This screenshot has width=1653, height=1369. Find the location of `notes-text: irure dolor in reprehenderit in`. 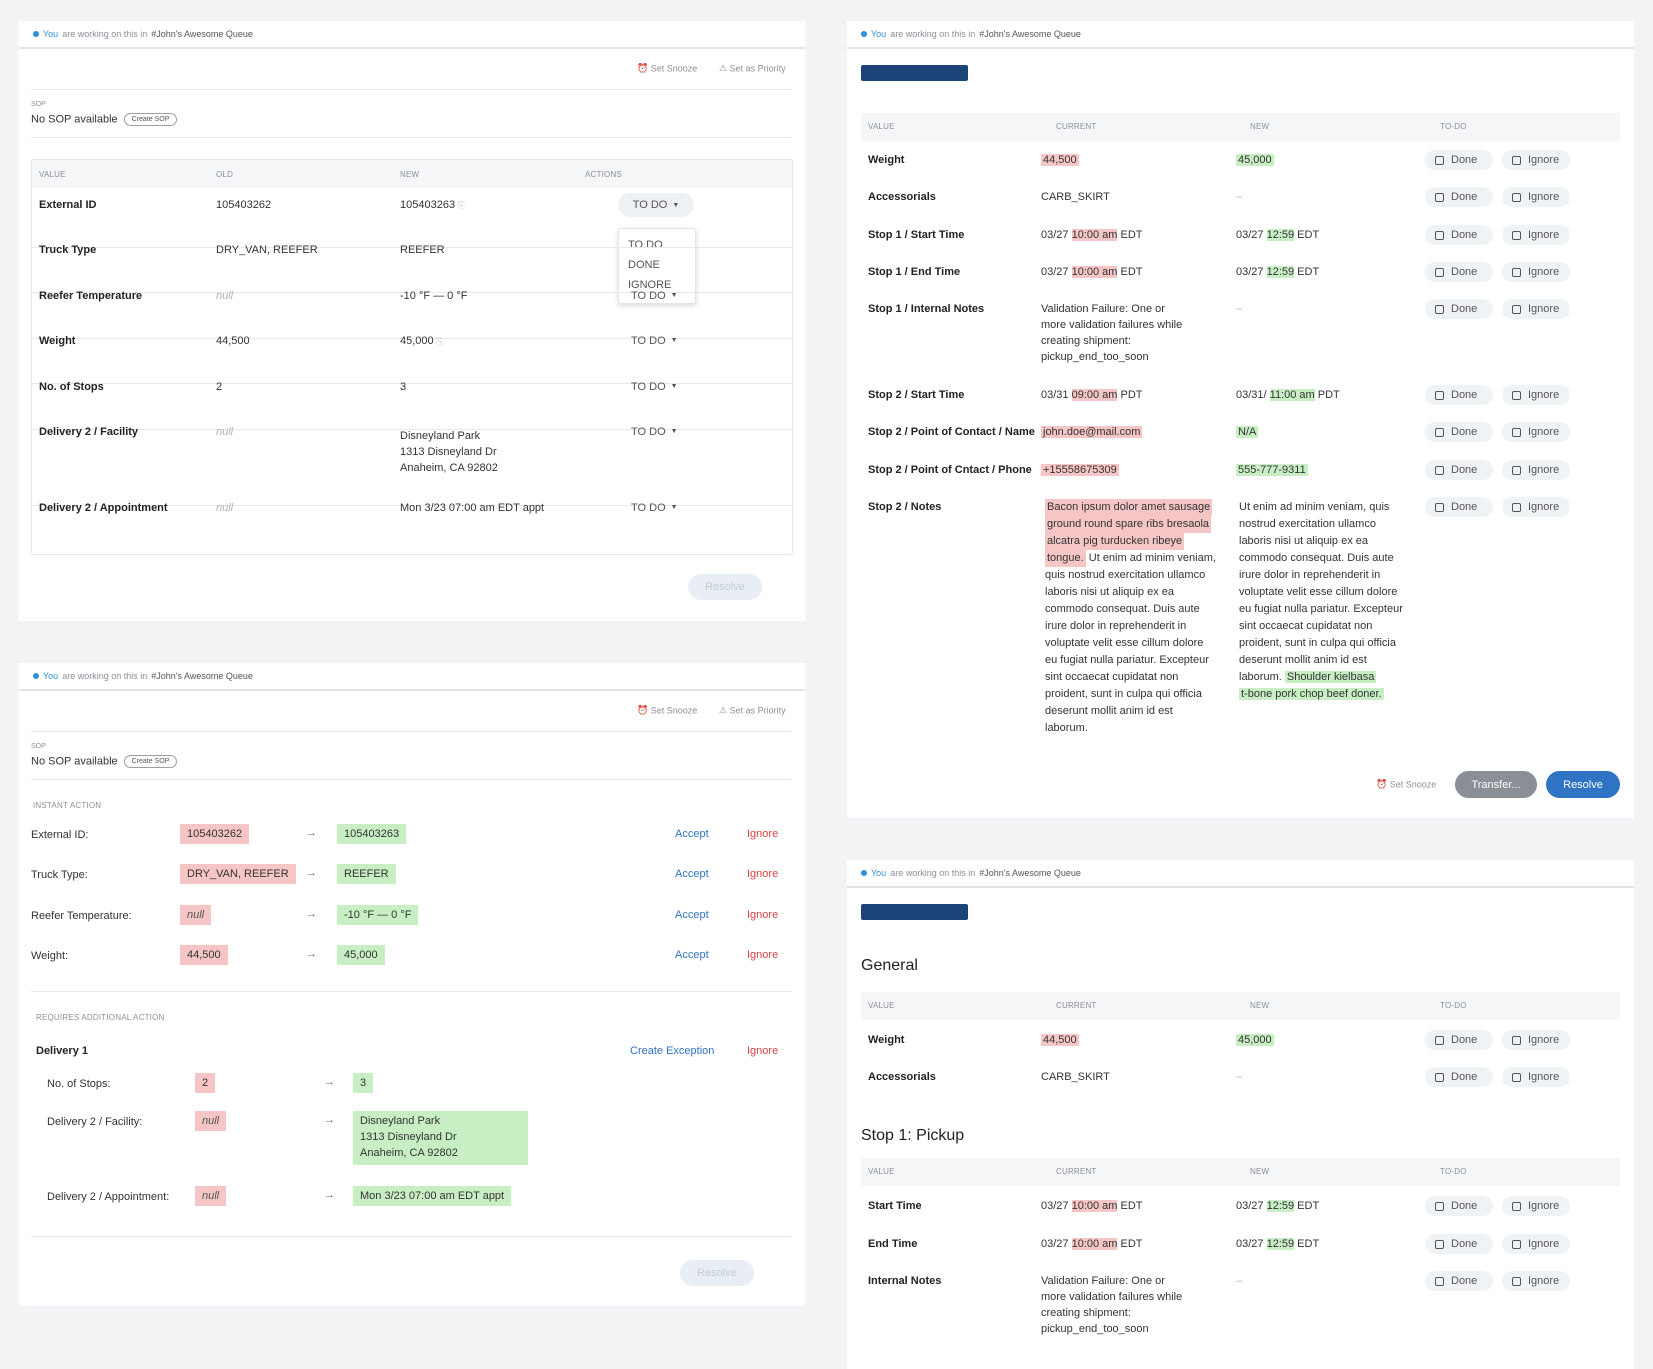

notes-text: irure dolor in reprehenderit in is located at coordinates (1116, 626).